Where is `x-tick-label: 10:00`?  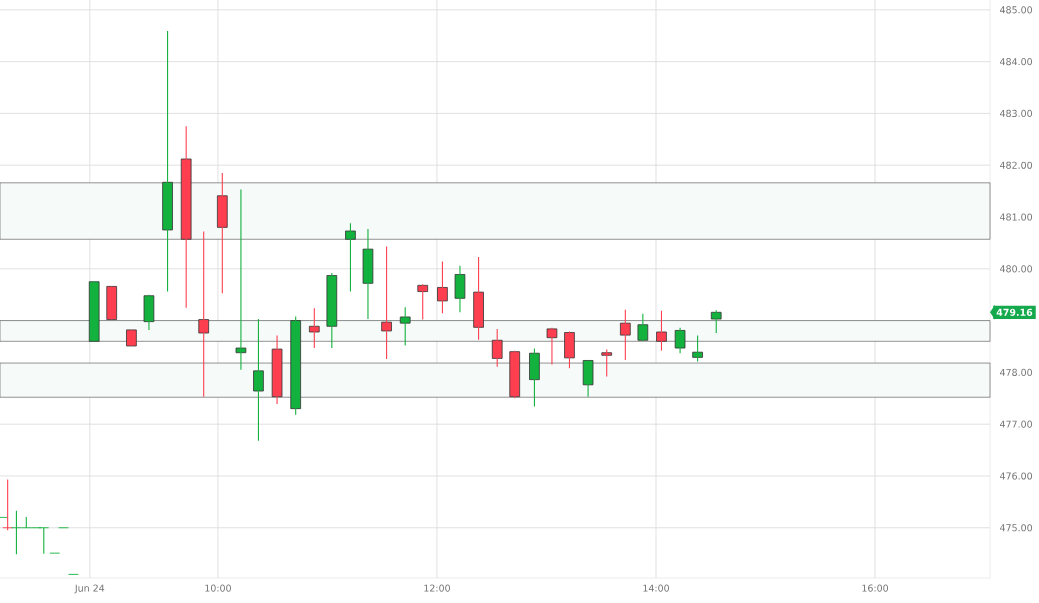
x-tick-label: 10:00 is located at coordinates (218, 588).